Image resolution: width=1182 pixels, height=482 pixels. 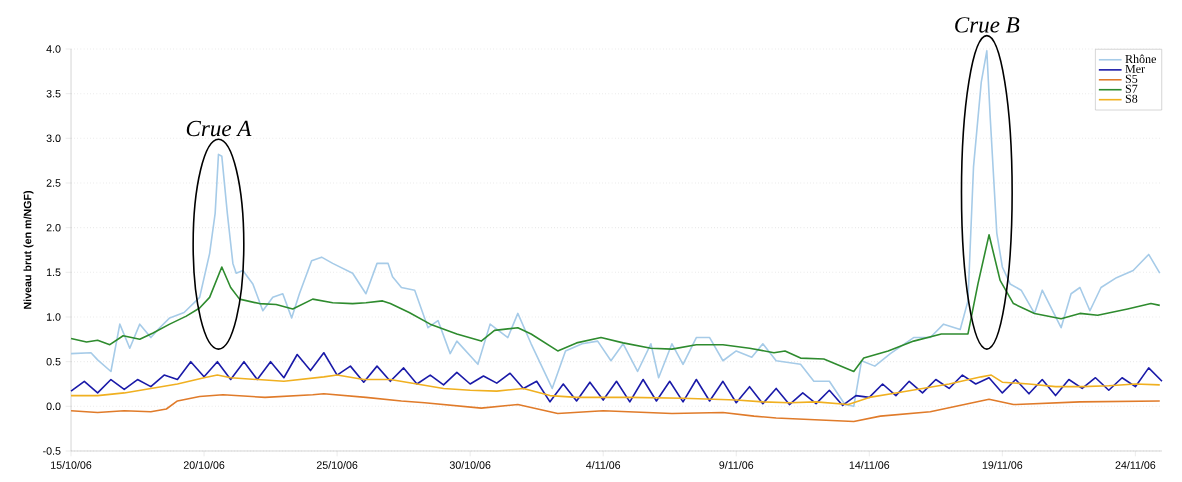 What do you see at coordinates (53, 93) in the screenshot?
I see `y-tick-label: 3.5` at bounding box center [53, 93].